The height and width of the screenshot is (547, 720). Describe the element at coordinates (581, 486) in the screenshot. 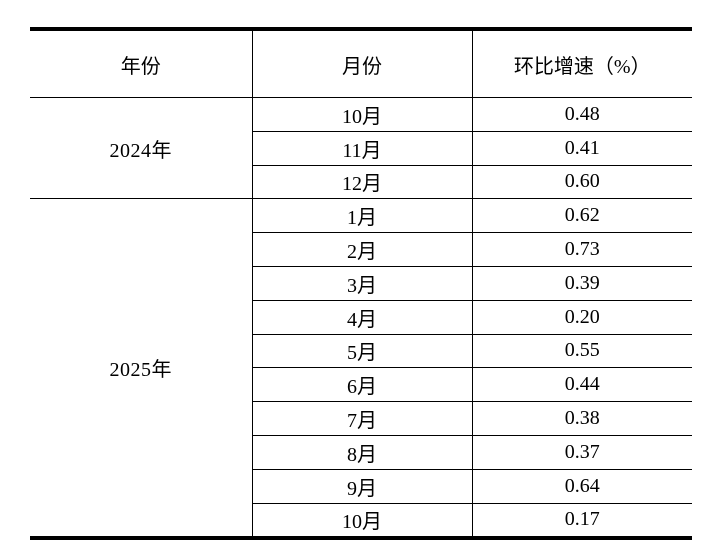

I see `growth-cell: 0.64` at that location.